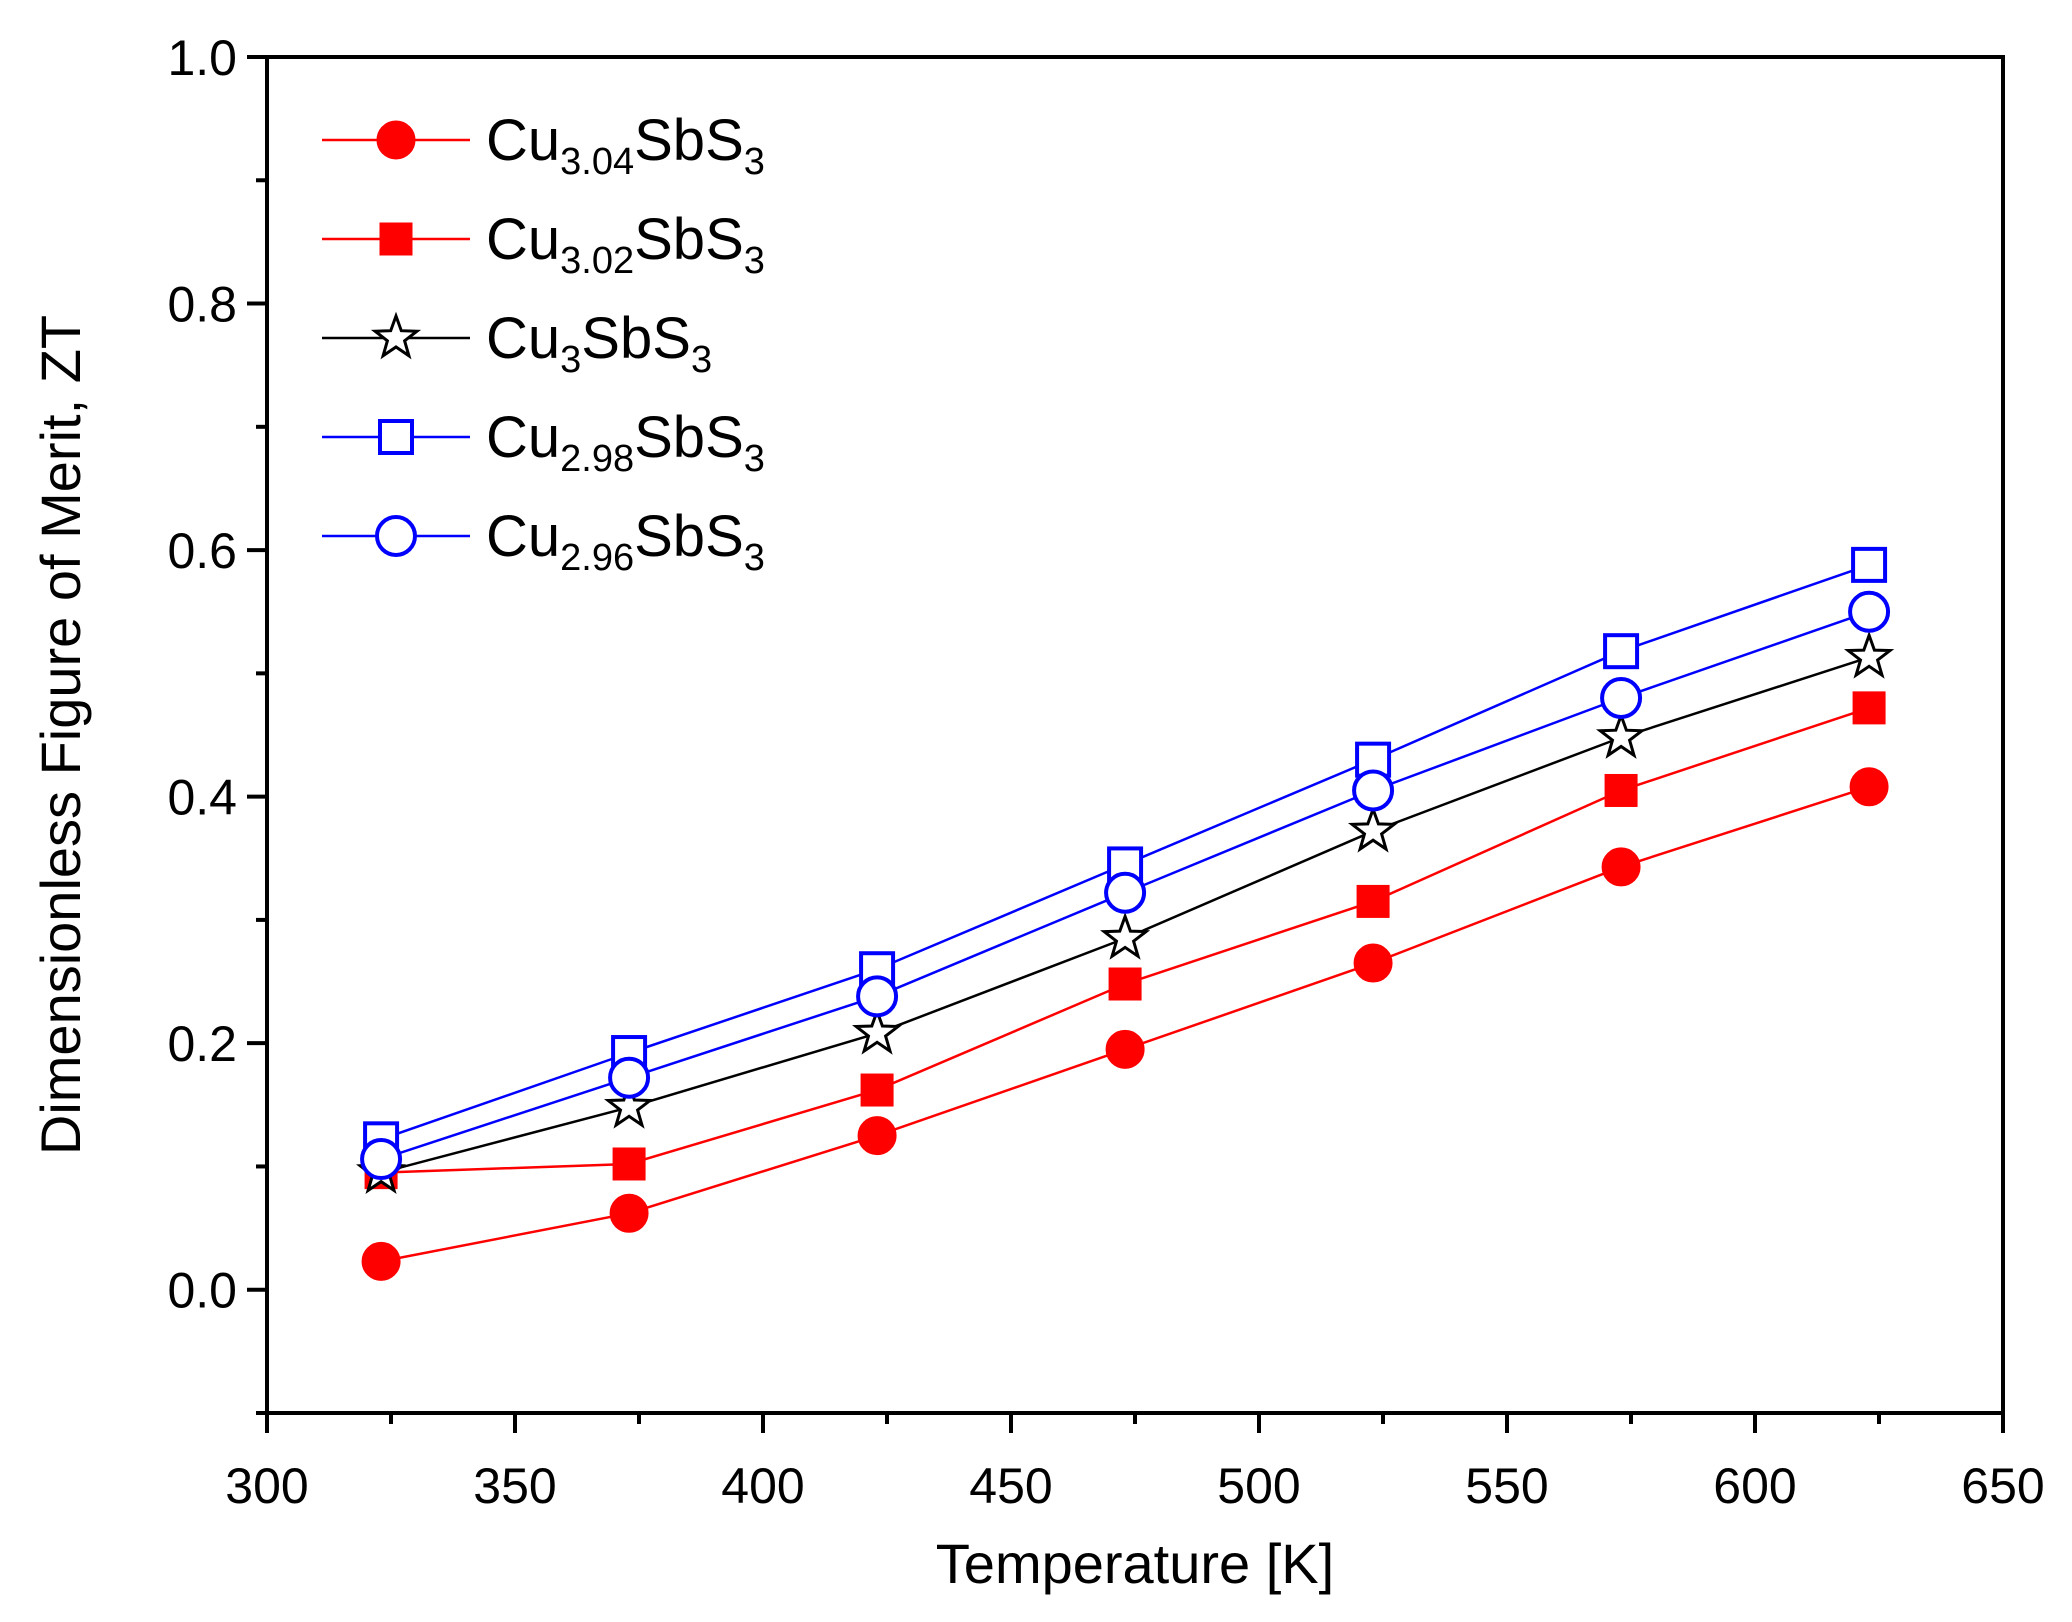  I want to click on legend-entry: Cu2.96SbS3, so click(543, 541).